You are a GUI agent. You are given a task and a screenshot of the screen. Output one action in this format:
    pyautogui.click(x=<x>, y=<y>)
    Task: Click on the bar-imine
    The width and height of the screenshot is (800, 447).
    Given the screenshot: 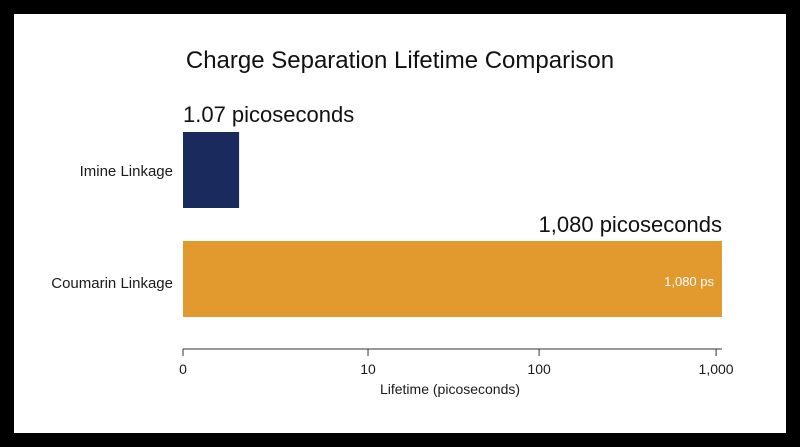 What is the action you would take?
    pyautogui.click(x=211, y=170)
    